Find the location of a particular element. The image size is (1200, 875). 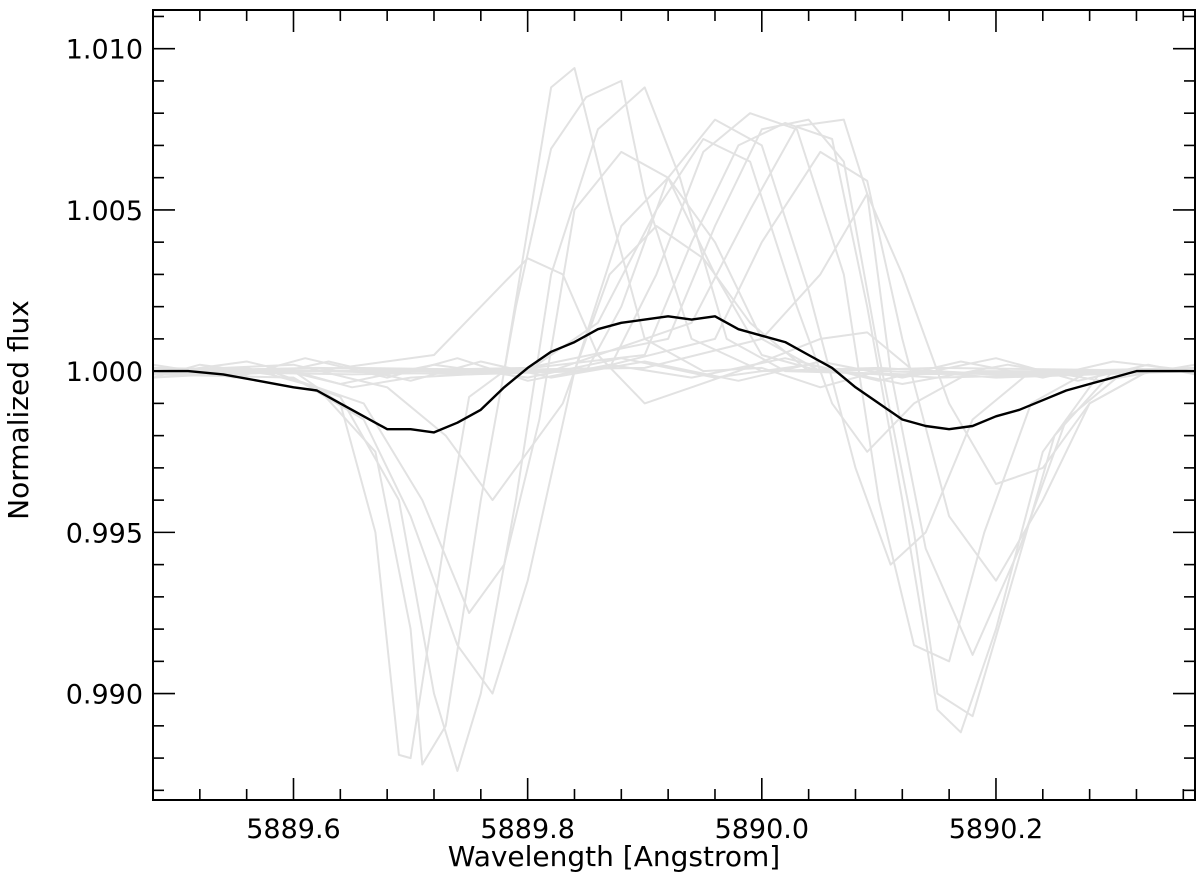

y-tick-label: 1.005 is located at coordinates (104, 211).